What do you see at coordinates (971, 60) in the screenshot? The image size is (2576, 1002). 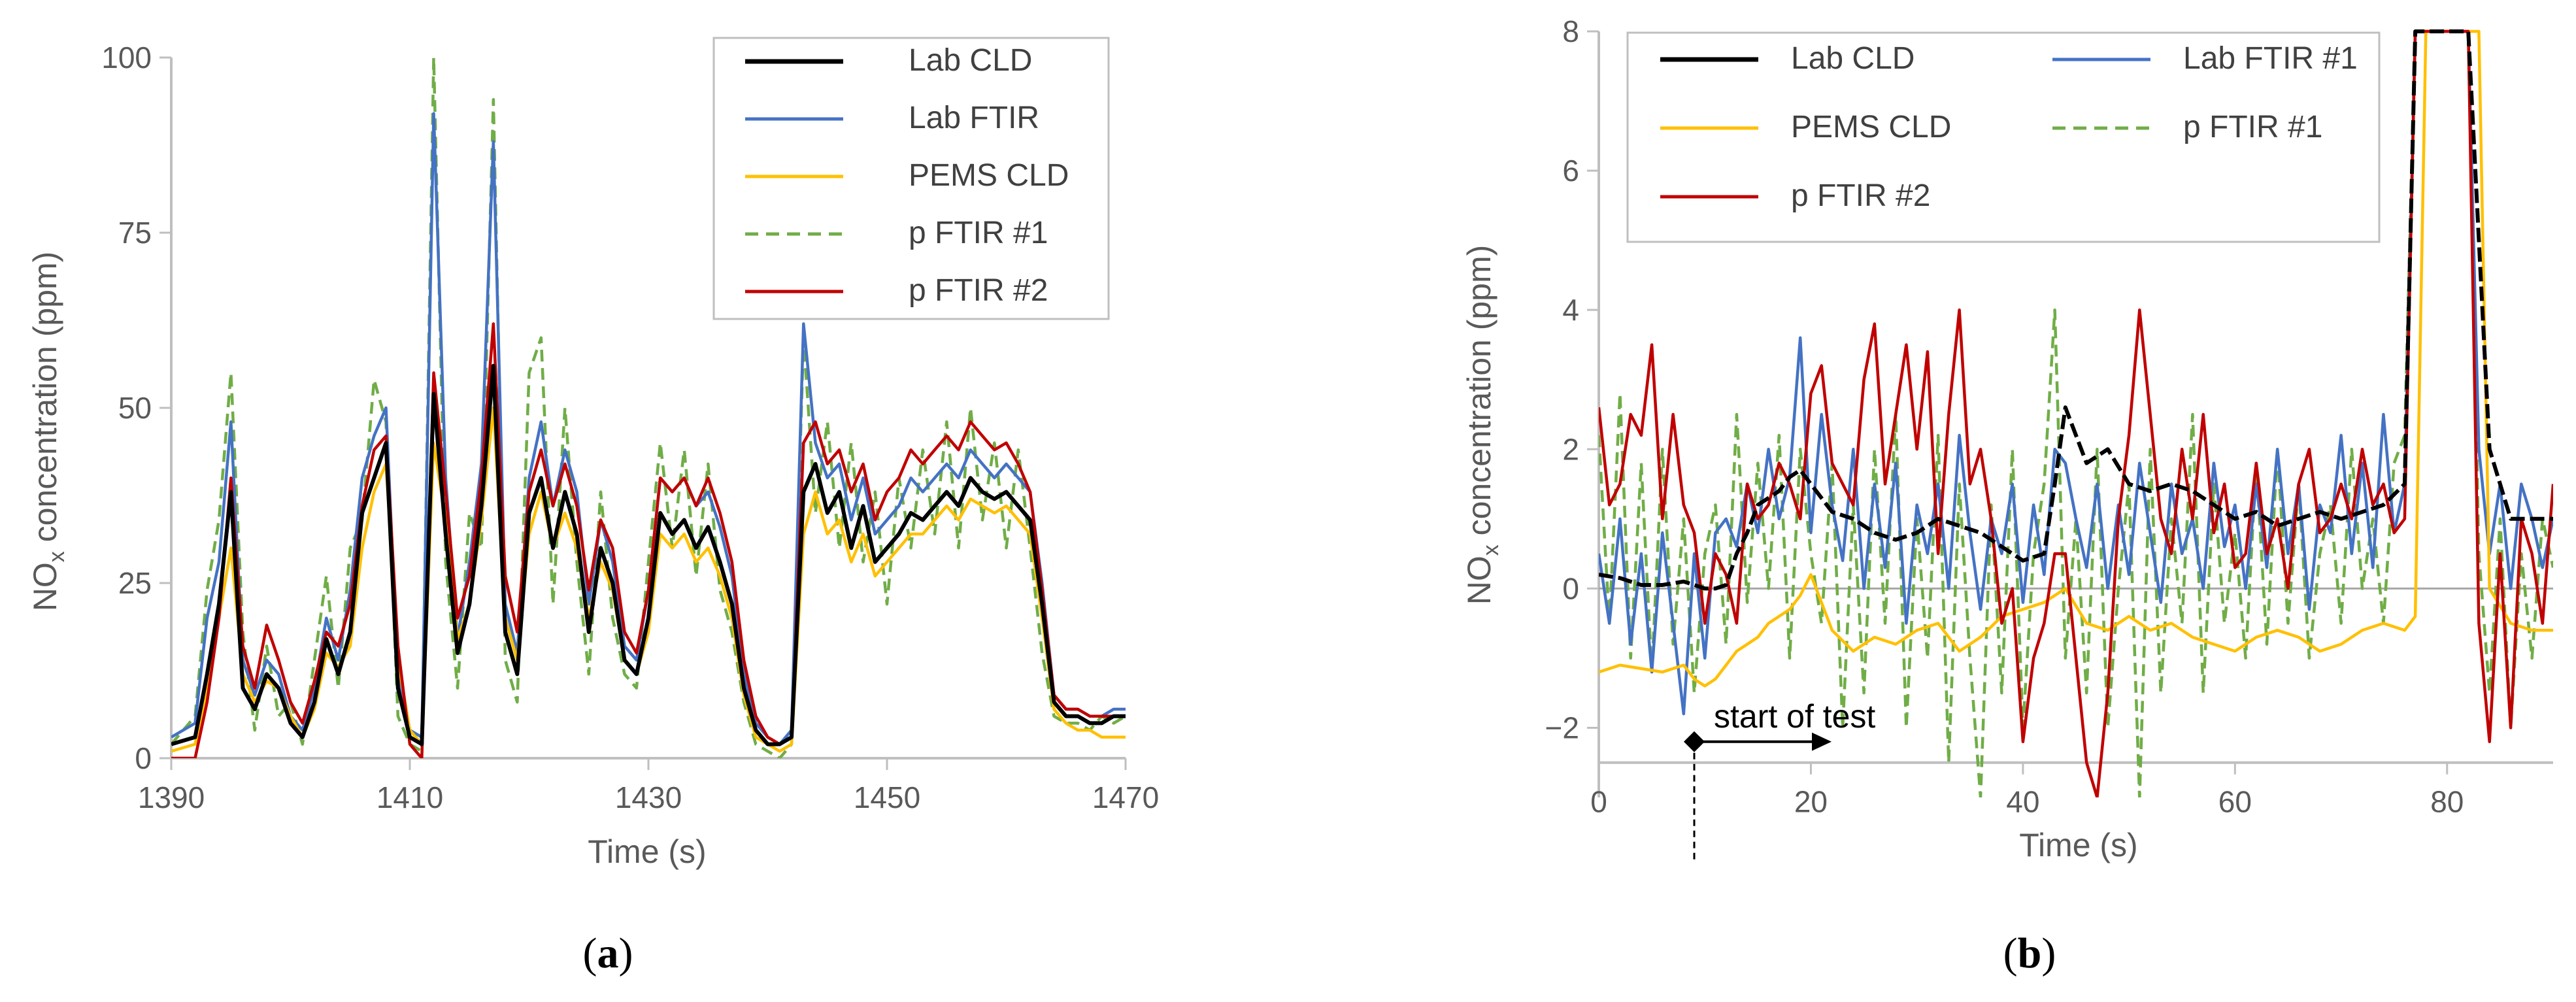 I see `legend-a-label-lab-cld: Lab CLD` at bounding box center [971, 60].